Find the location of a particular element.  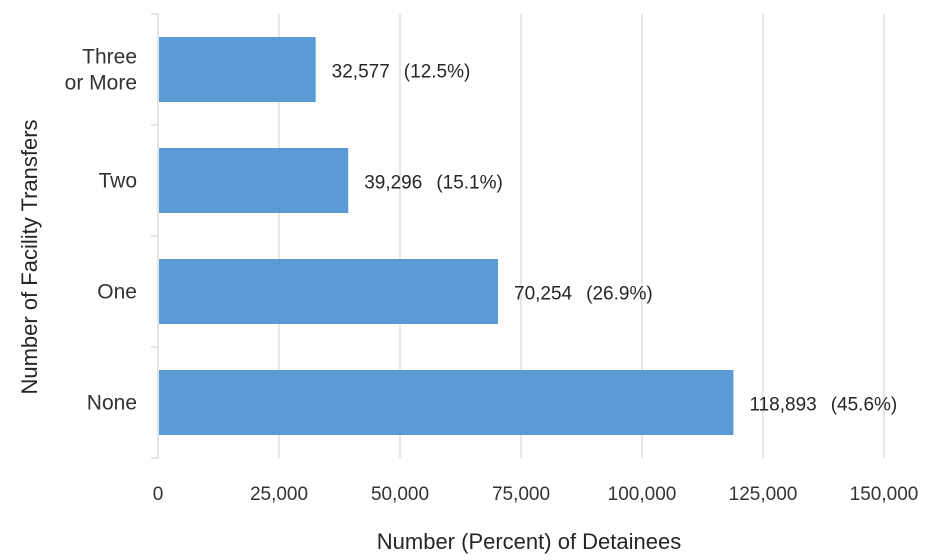

x-tick-label: 100,000 is located at coordinates (642, 494).